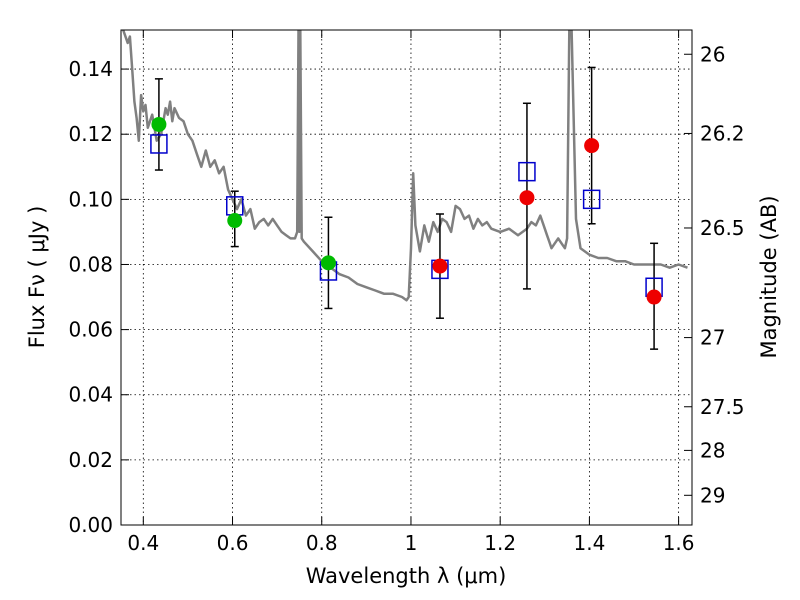 This screenshot has width=800, height=600. What do you see at coordinates (90, 525) in the screenshot?
I see `y-tick-label: 0.00` at bounding box center [90, 525].